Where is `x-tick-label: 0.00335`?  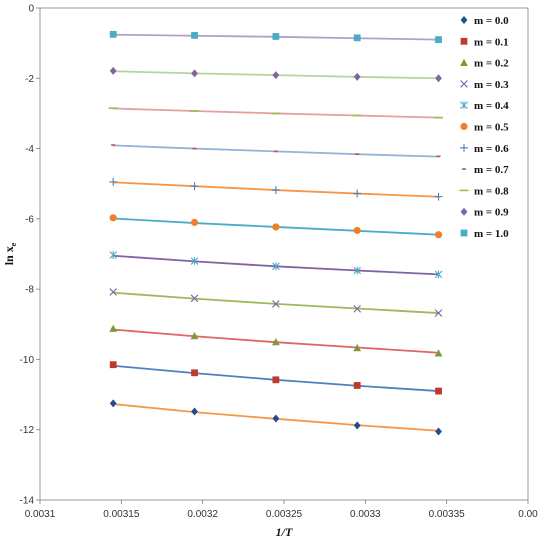 x-tick-label: 0.00335 is located at coordinates (447, 514).